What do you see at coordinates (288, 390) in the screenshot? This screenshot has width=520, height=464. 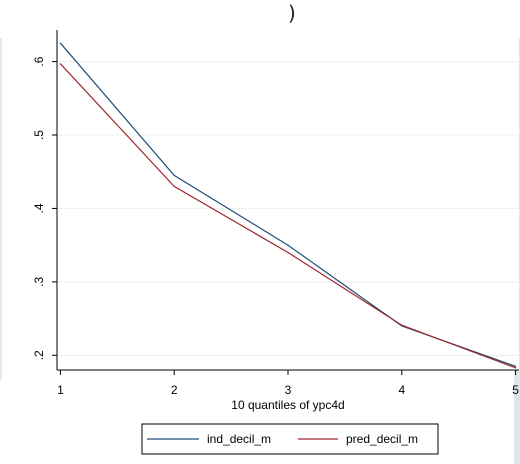 I see `x-tick-label-2: 3` at bounding box center [288, 390].